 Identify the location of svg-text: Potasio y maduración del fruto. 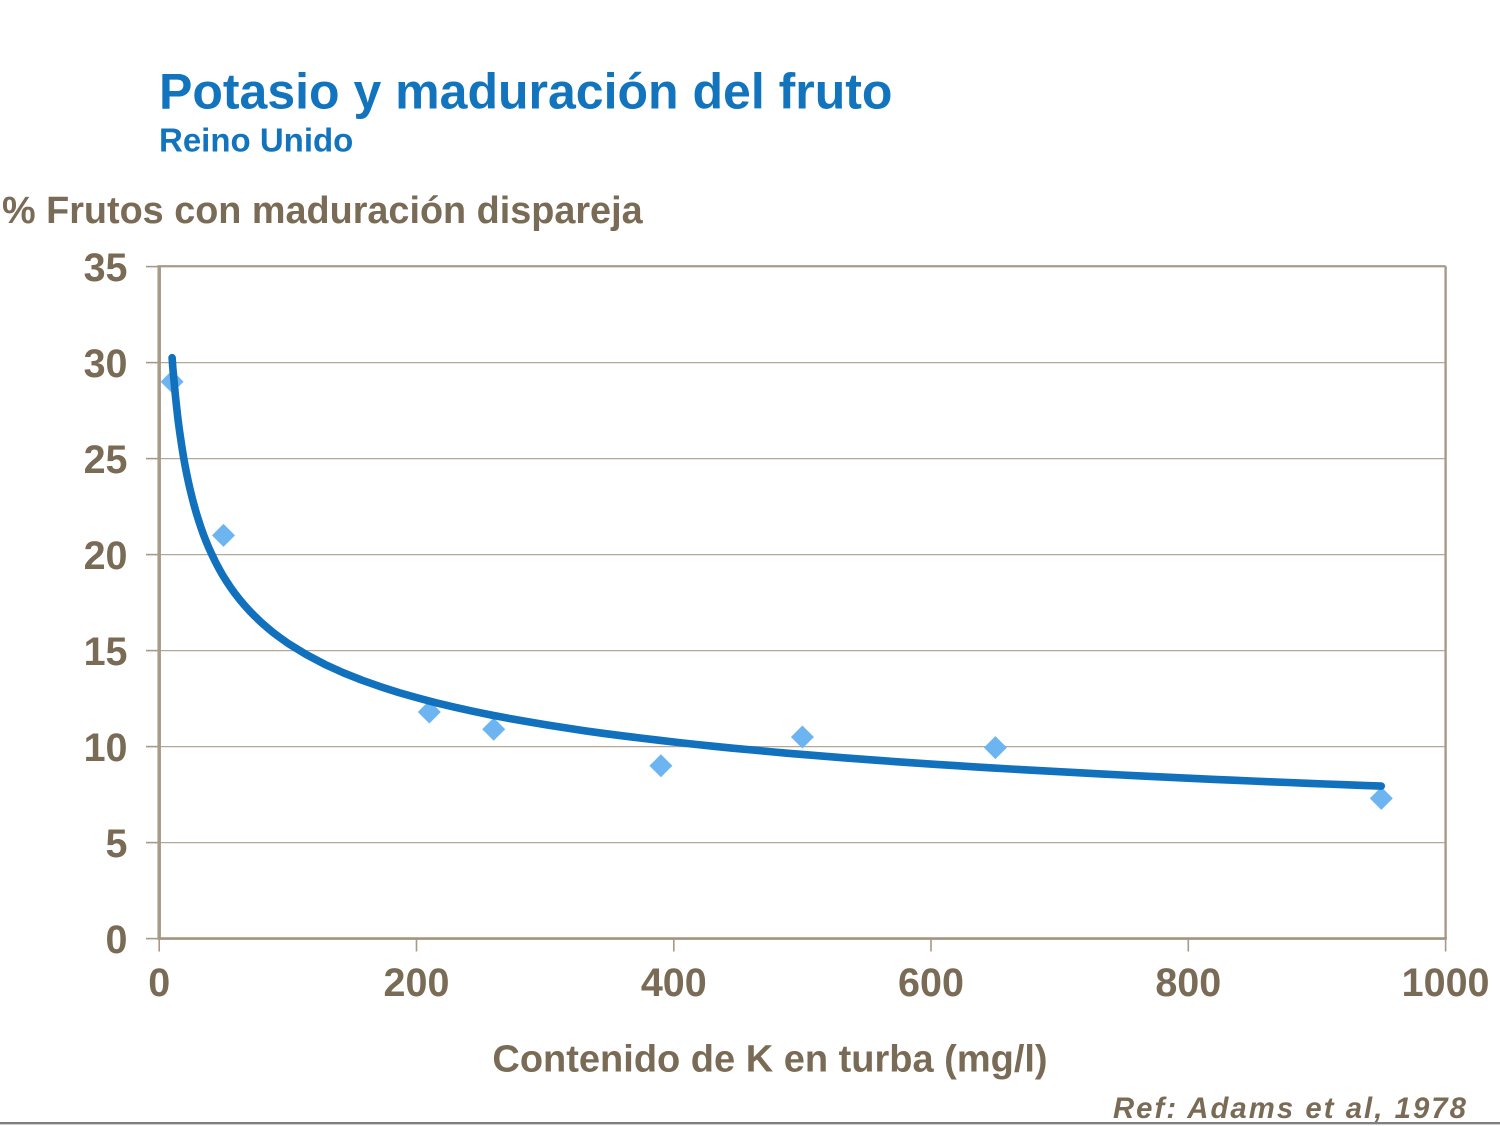
(525, 92).